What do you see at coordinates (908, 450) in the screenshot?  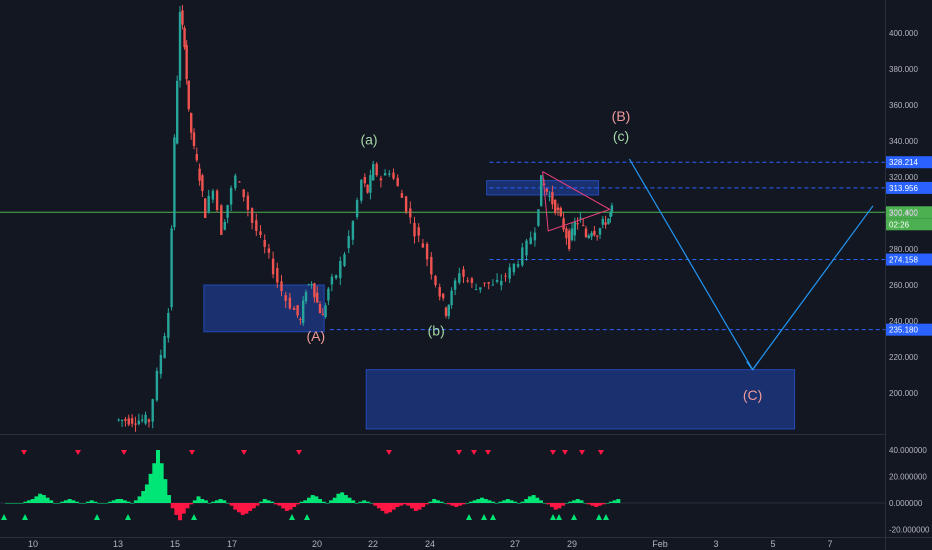 I see `osc-y-tick-0: 40.000000` at bounding box center [908, 450].